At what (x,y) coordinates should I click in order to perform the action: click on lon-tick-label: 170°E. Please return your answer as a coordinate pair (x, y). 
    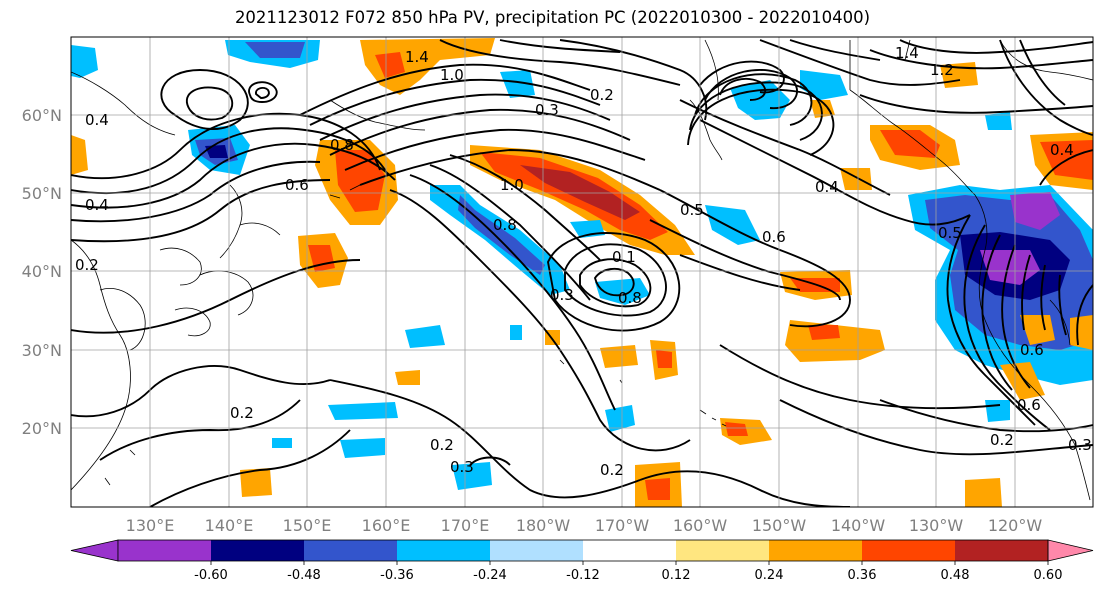
    Looking at the image, I should click on (465, 525).